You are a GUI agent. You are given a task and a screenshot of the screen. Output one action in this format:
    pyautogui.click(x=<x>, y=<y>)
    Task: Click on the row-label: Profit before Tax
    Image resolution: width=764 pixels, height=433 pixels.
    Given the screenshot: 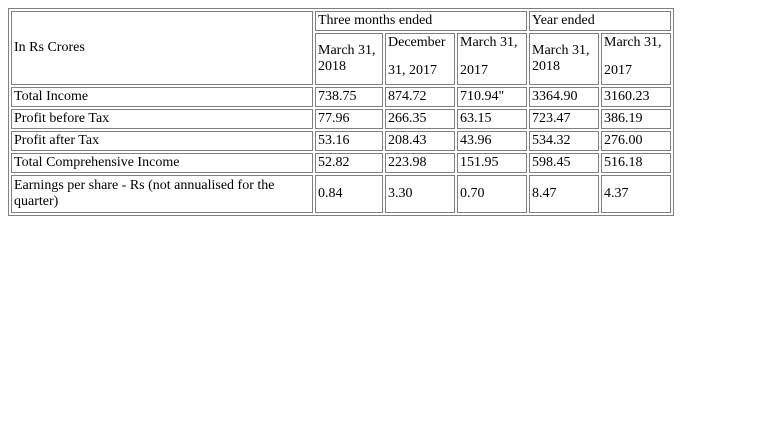 What is the action you would take?
    pyautogui.click(x=162, y=119)
    